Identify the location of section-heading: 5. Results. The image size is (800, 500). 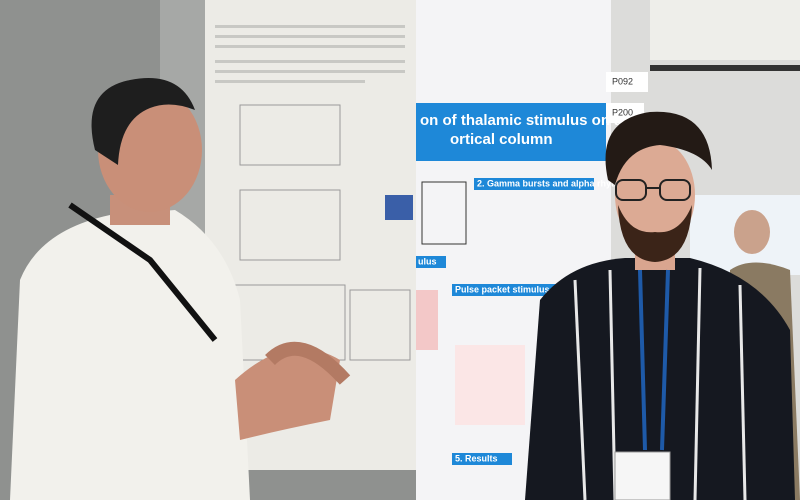
(476, 458).